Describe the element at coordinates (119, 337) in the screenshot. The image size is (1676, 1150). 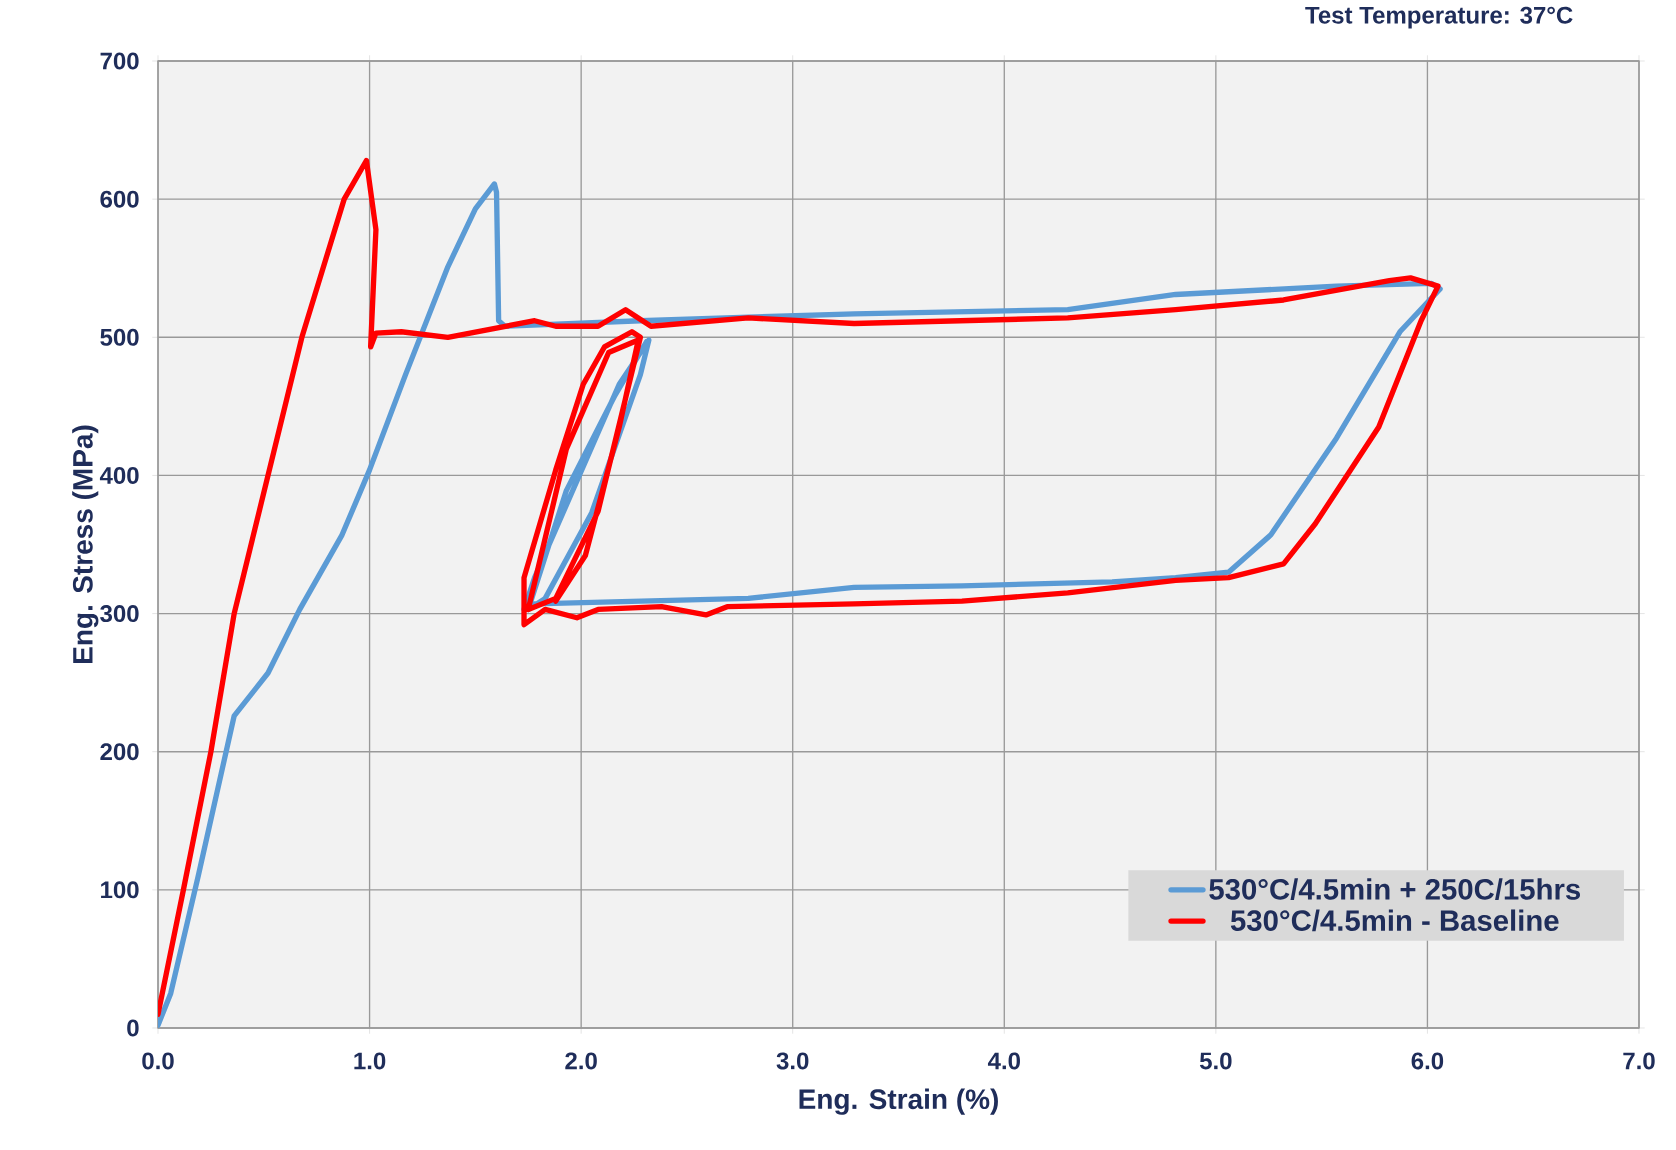
I see `y-tick-label: 500` at that location.